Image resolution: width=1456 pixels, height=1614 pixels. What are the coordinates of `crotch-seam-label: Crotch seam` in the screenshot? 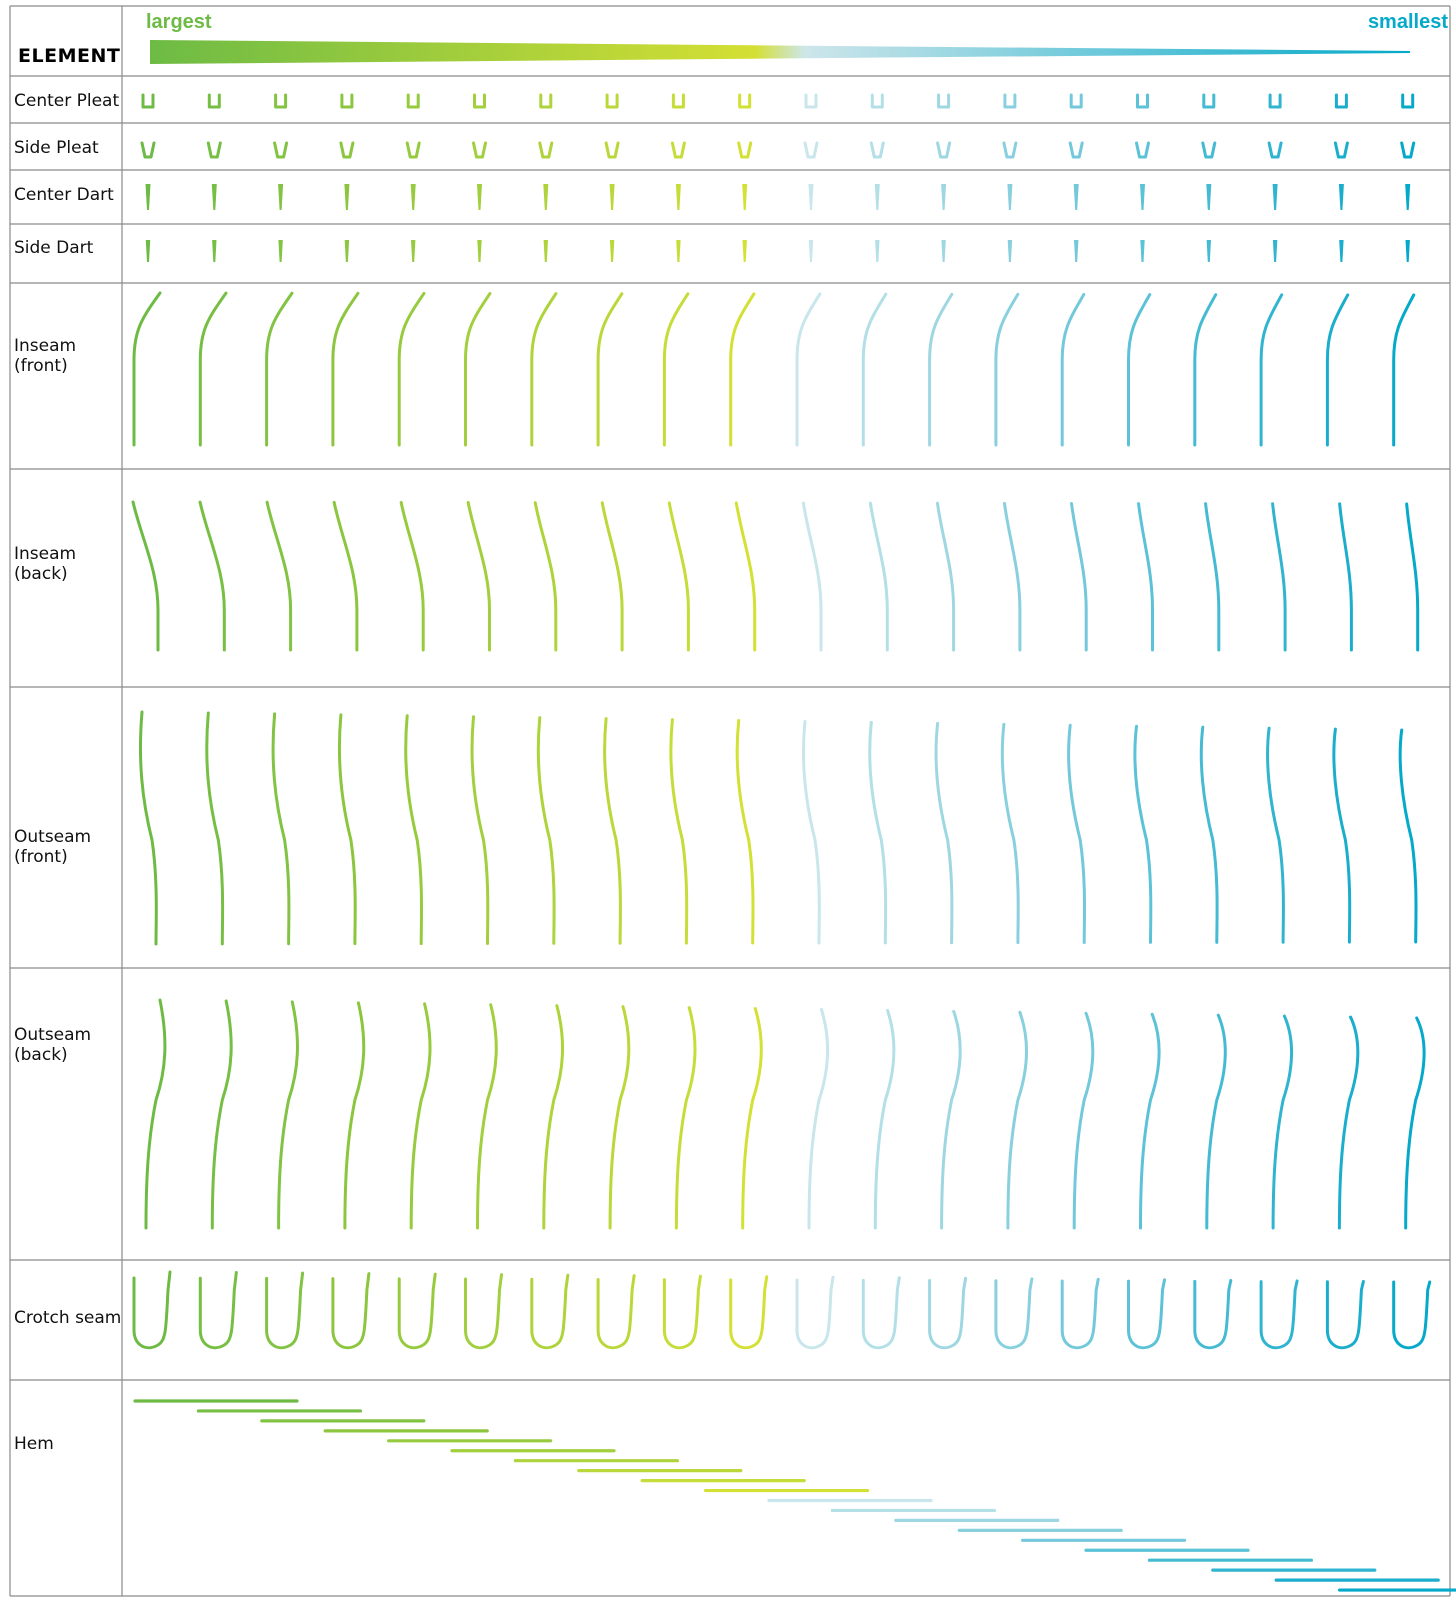 It's located at (67, 1318).